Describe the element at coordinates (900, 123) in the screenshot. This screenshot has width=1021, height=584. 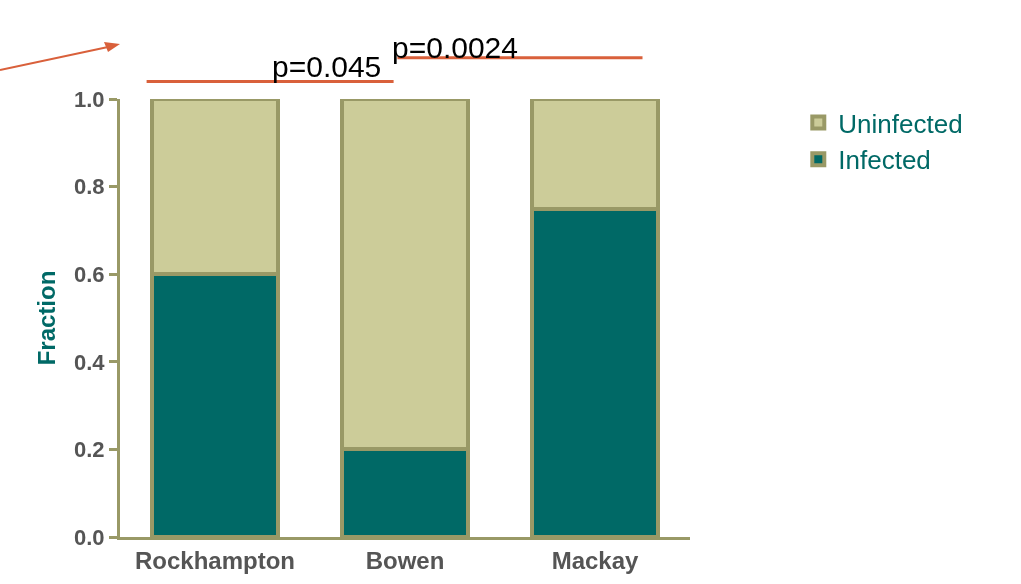
I see `legend-label: Uninfected` at that location.